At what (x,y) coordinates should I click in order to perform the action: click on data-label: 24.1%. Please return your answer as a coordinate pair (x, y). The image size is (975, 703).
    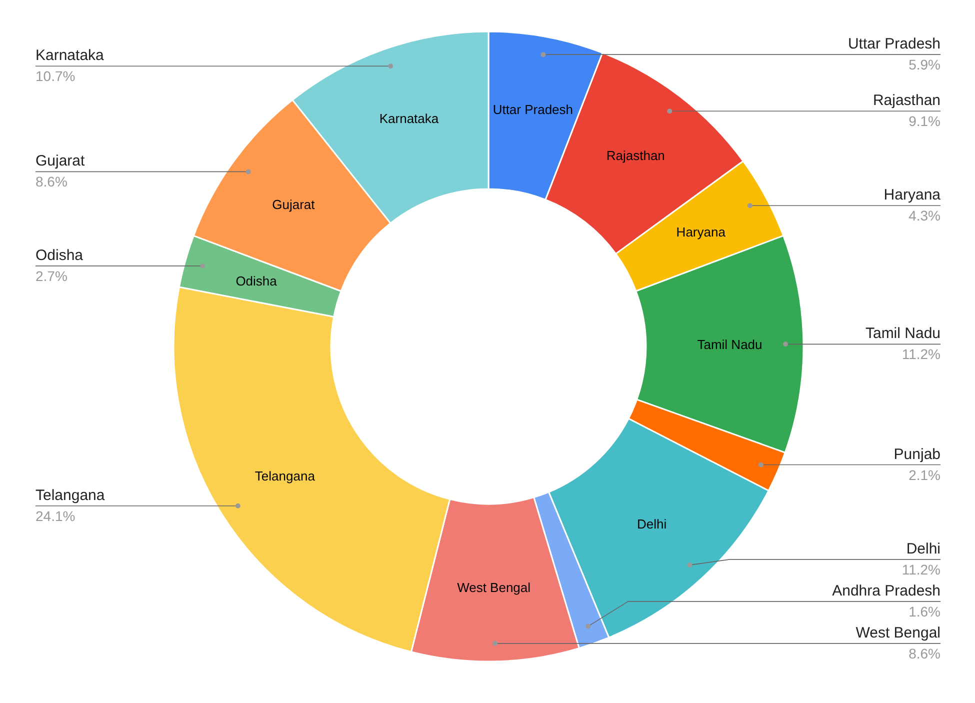
    Looking at the image, I should click on (56, 516).